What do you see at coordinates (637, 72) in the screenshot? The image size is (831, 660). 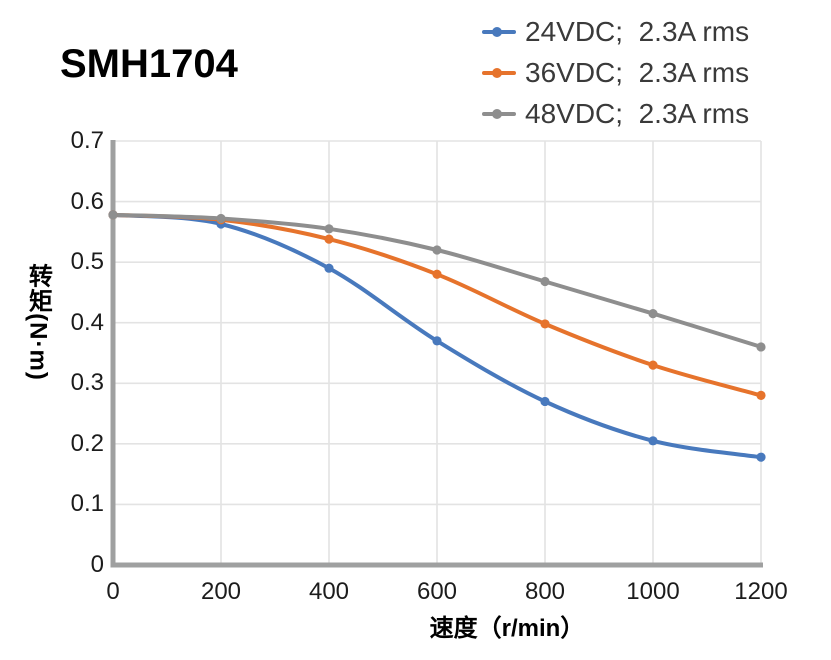 I see `legend-label: 36VDC; 2.3A rms` at bounding box center [637, 72].